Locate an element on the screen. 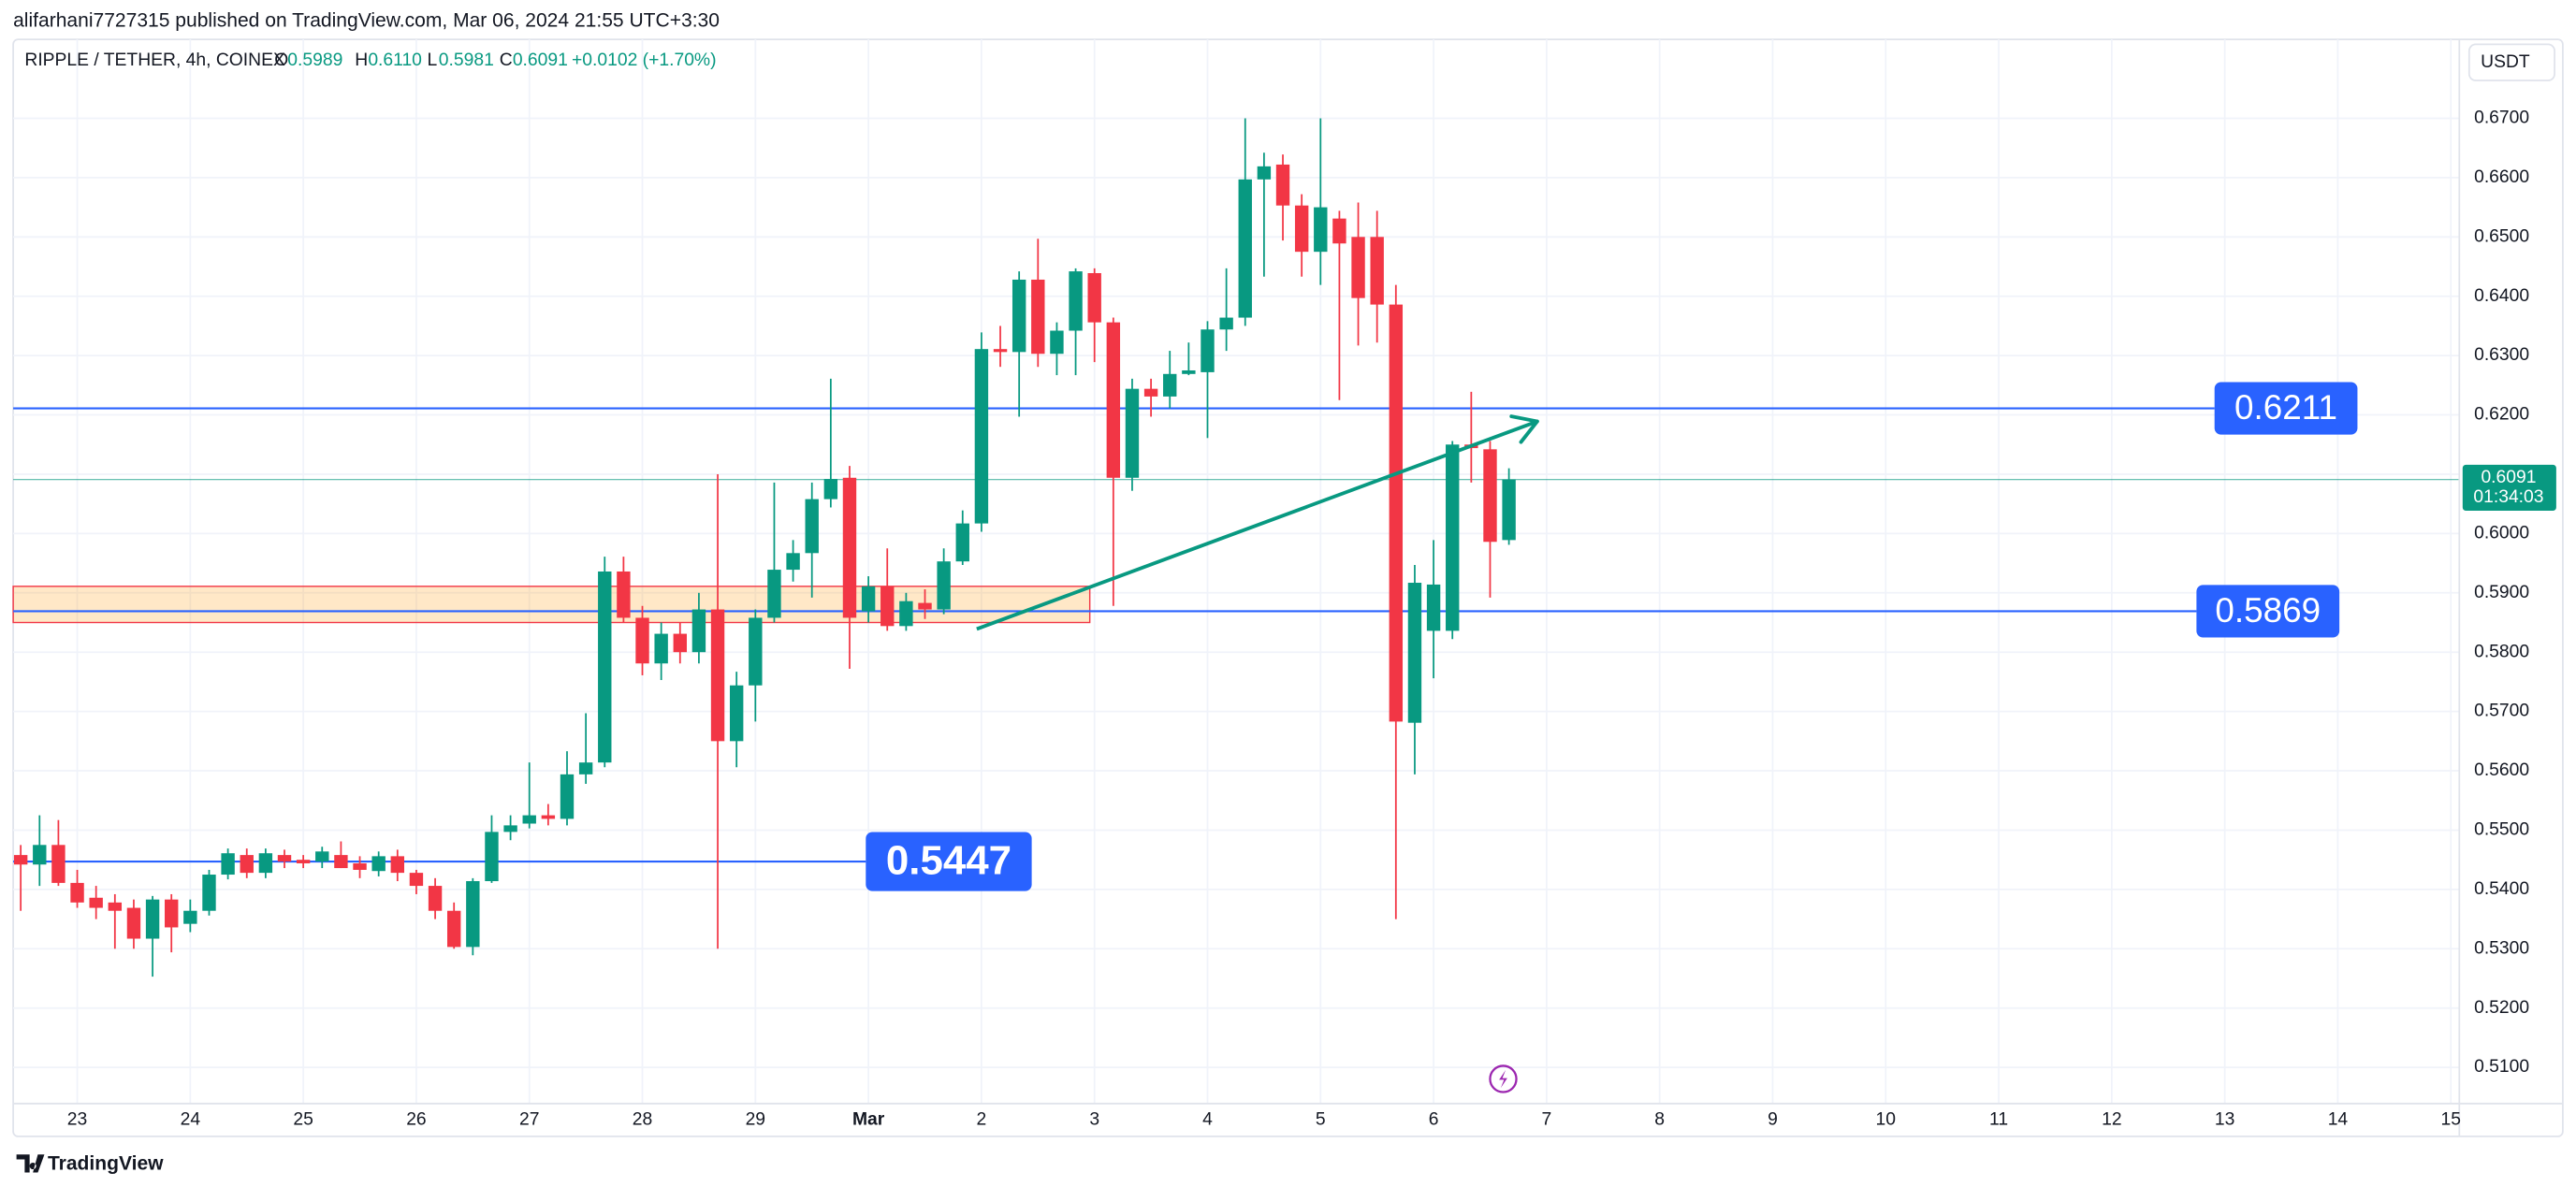  change: +0.0102 (+1.70%) is located at coordinates (644, 60).